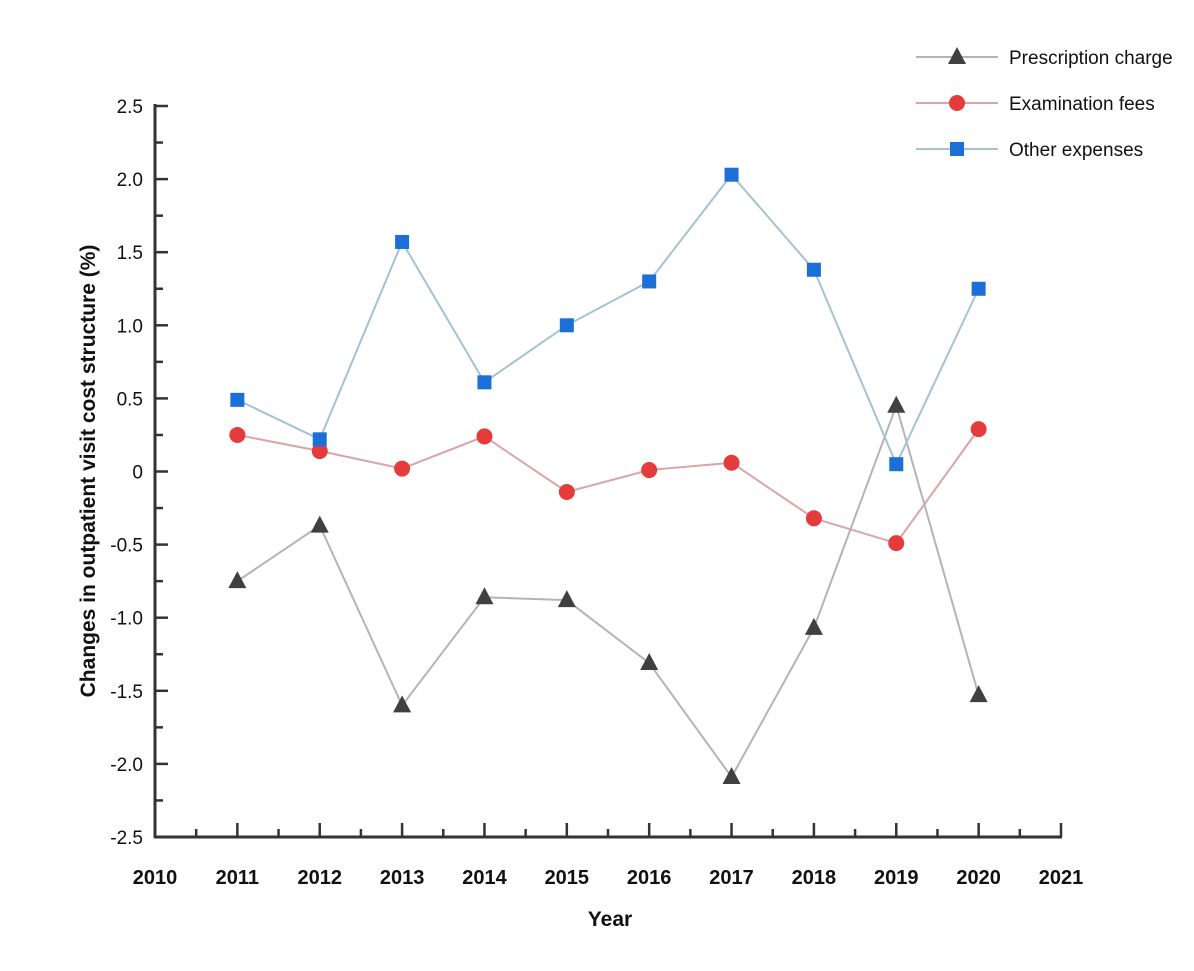  Describe the element at coordinates (649, 878) in the screenshot. I see `x-tick-label: 2016` at that location.